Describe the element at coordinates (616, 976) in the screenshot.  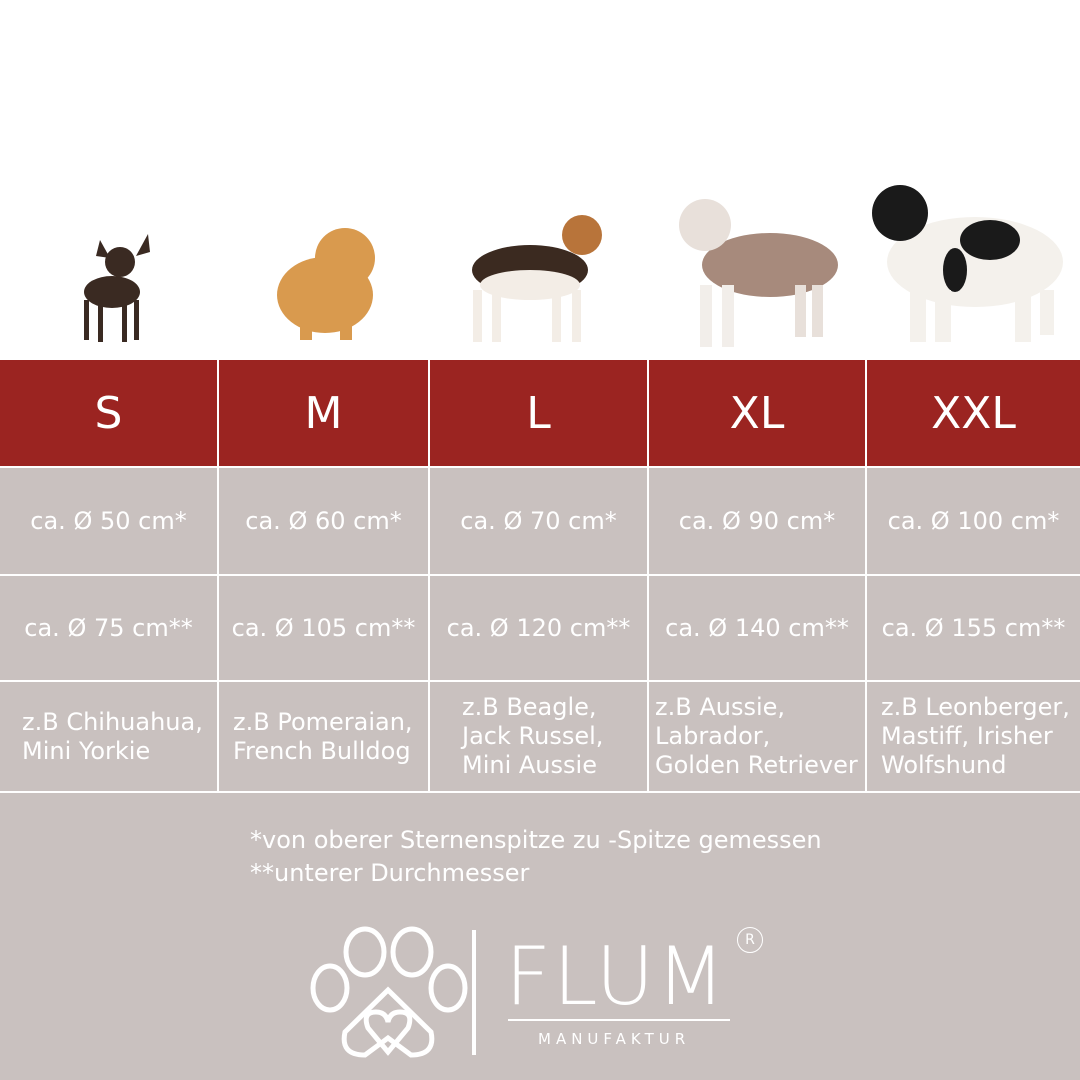
I see `brand-name: FLUM` at that location.